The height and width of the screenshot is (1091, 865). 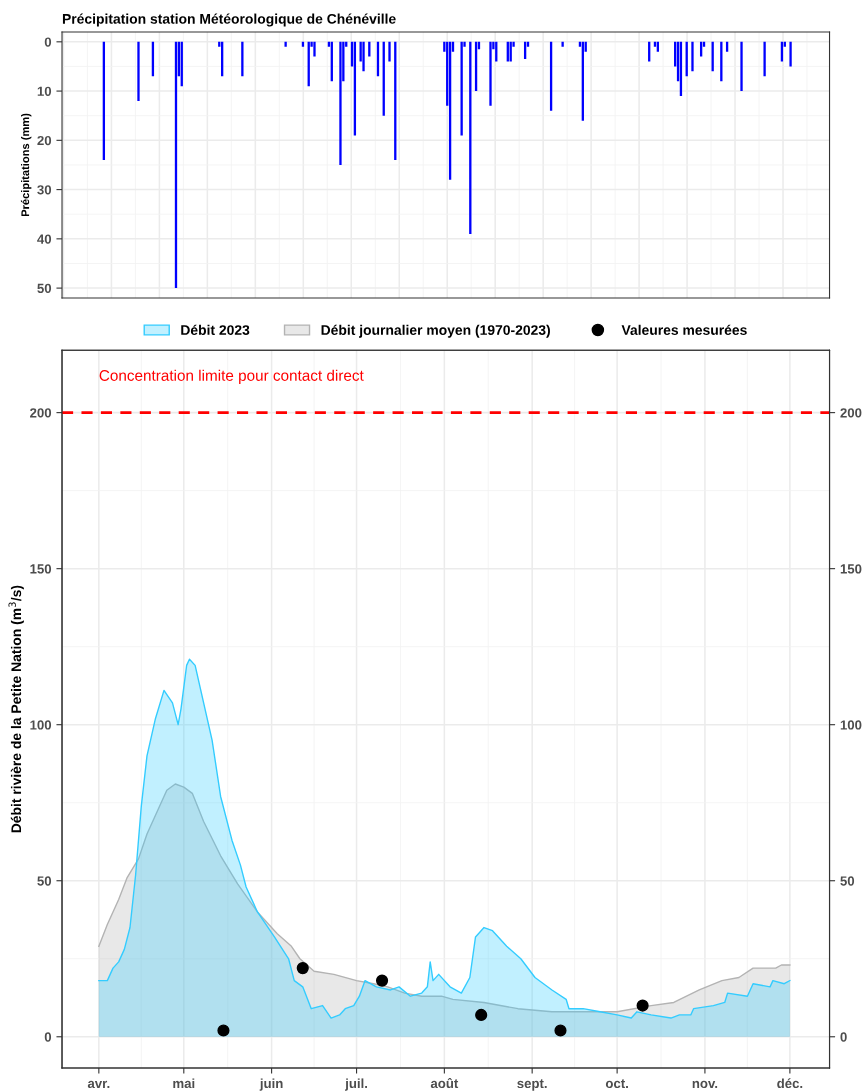 I want to click on y-tick-label: 20, so click(x=44, y=140).